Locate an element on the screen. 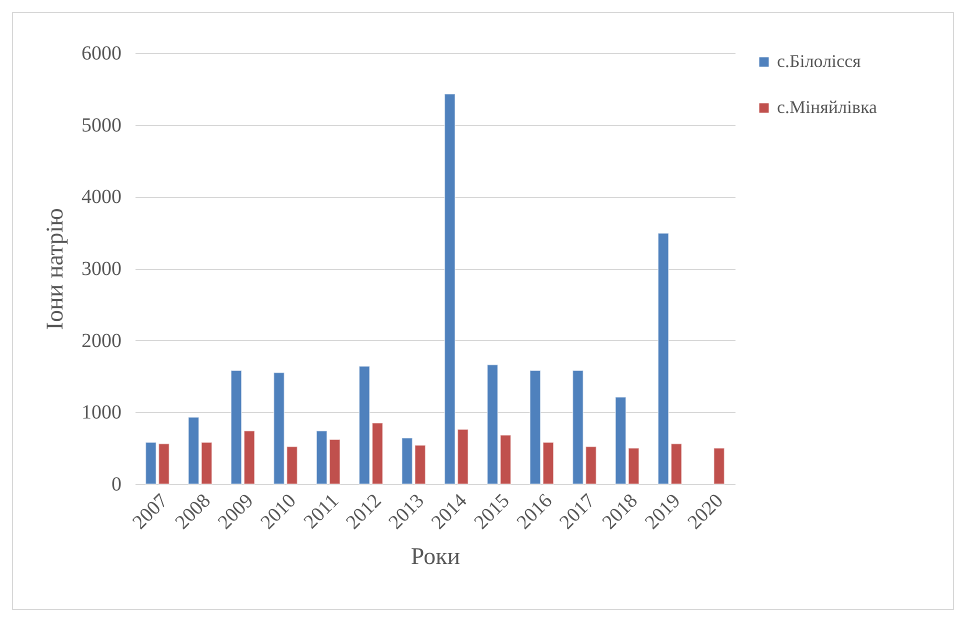 The width and height of the screenshot is (966, 624). y-tick-label: 5000 is located at coordinates (102, 125).